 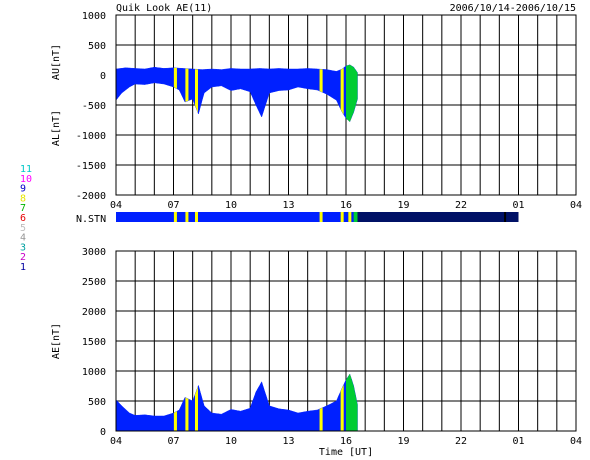 What do you see at coordinates (164, 8) in the screenshot?
I see `chart-title: Quik Look AE(11)` at bounding box center [164, 8].